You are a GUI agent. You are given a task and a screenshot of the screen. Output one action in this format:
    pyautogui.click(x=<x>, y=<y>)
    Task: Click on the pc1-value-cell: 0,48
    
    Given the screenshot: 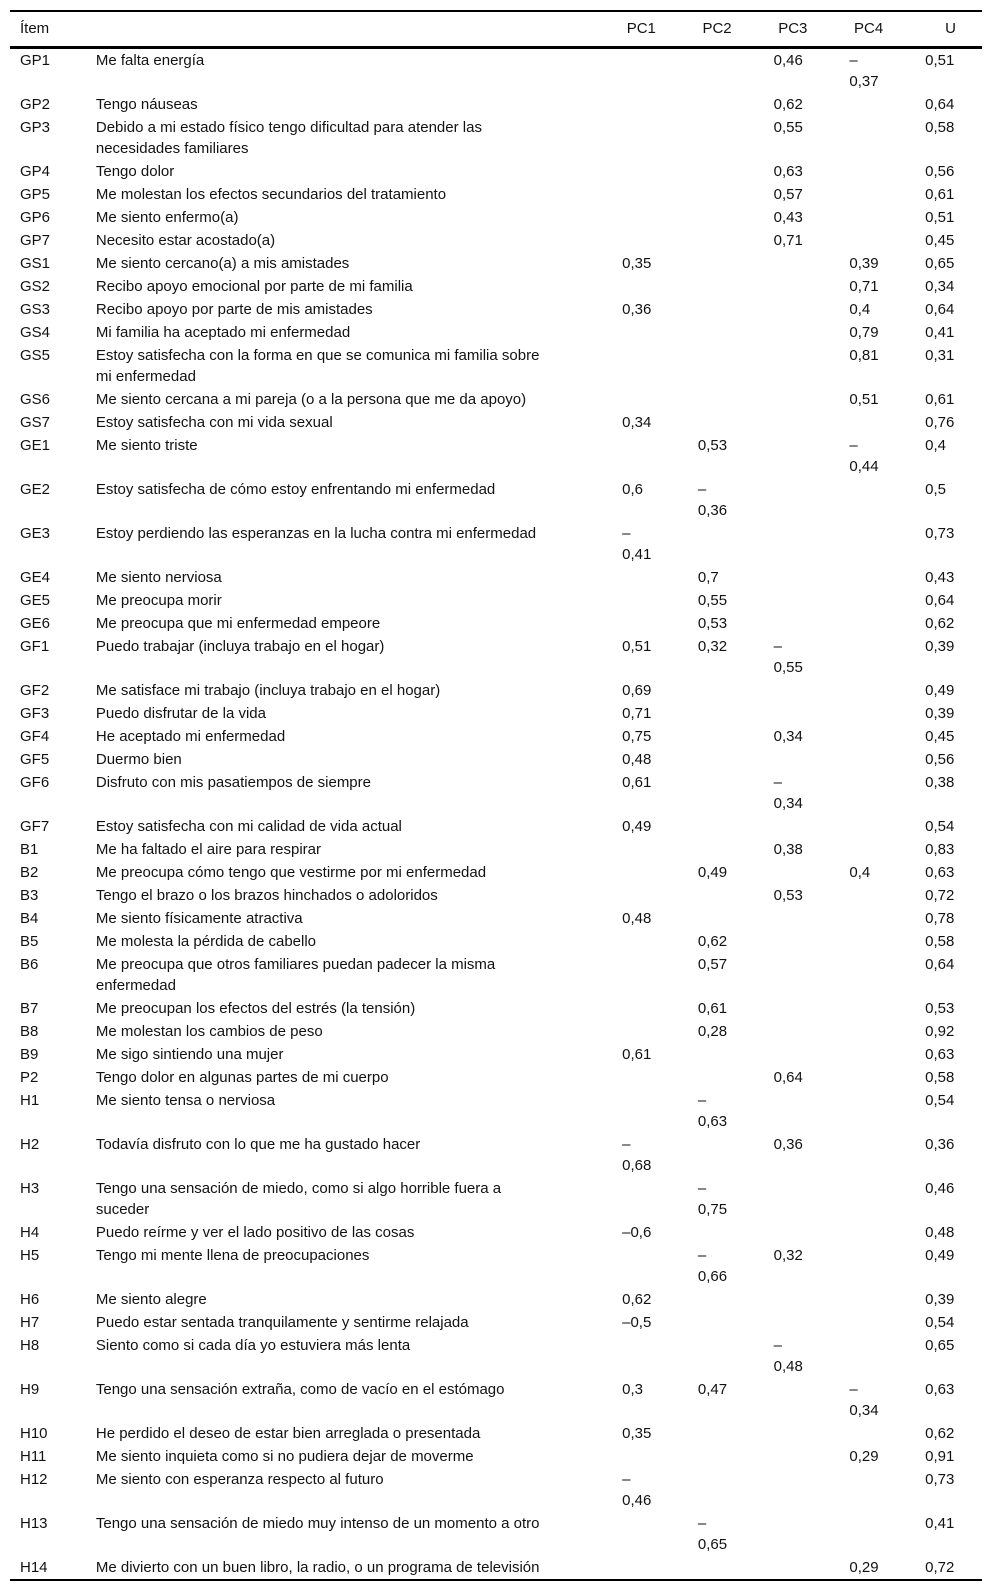 What is the action you would take?
    pyautogui.click(x=637, y=759)
    